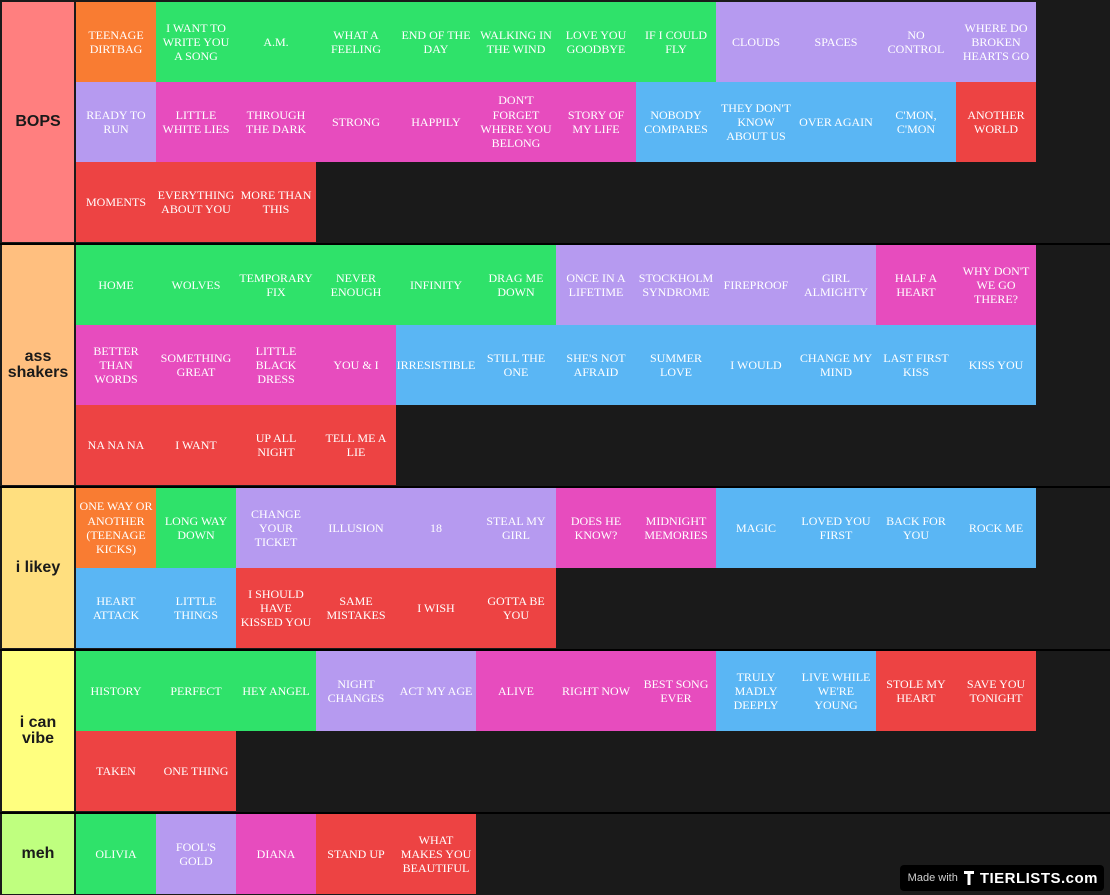 The height and width of the screenshot is (895, 1110). I want to click on tier-item: SUMMER LOVE, so click(676, 365).